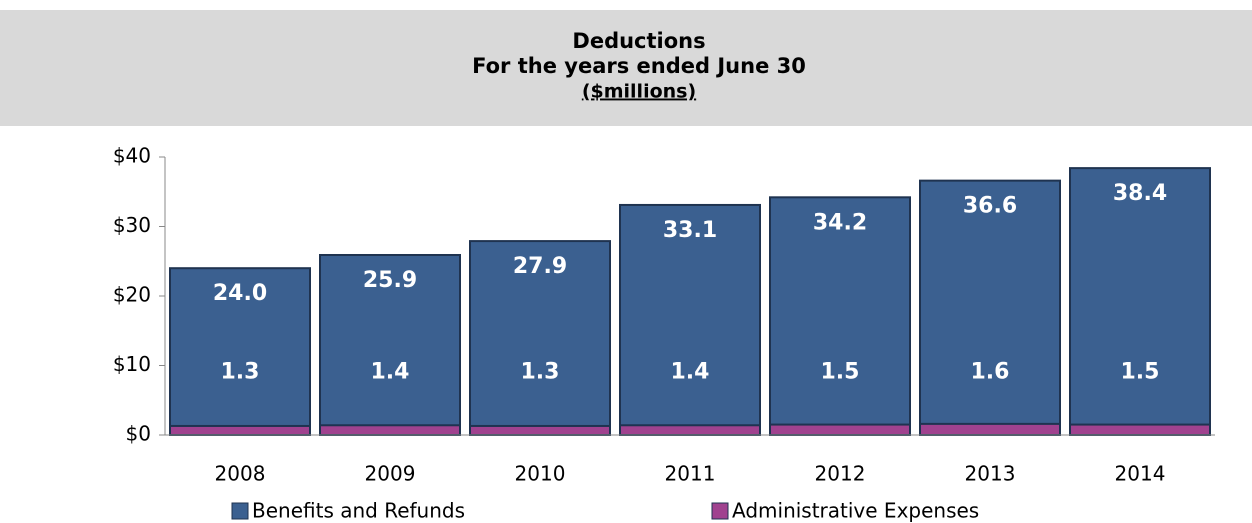 The width and height of the screenshot is (1252, 523). What do you see at coordinates (990, 371) in the screenshot?
I see `value-label: 1.6` at bounding box center [990, 371].